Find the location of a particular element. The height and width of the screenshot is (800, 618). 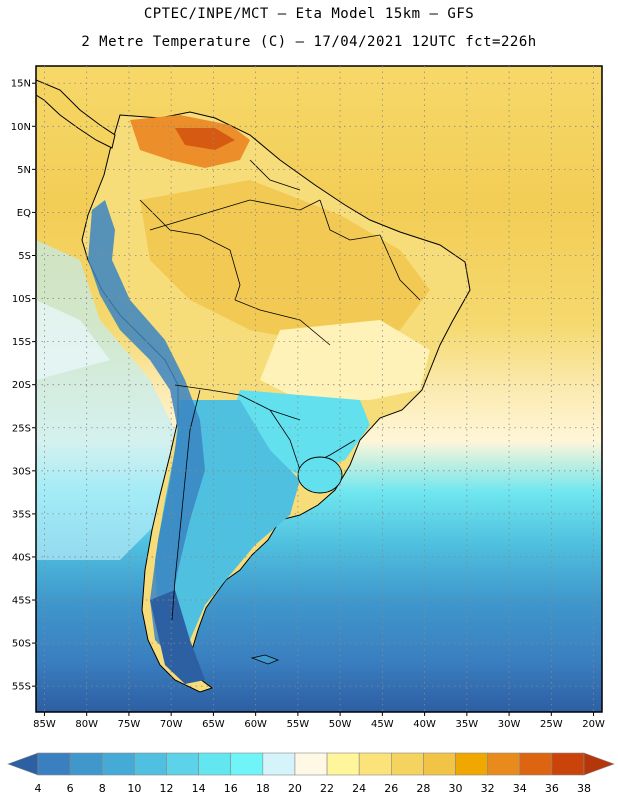

colorbar-right-arrow is located at coordinates (599, 764).